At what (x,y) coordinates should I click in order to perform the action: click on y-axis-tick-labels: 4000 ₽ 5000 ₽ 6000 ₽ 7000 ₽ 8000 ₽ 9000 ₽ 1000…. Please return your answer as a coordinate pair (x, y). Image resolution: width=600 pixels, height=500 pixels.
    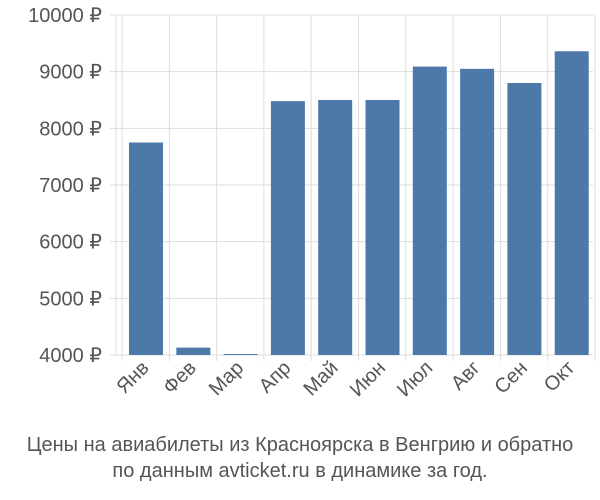
    Looking at the image, I should click on (65, 186).